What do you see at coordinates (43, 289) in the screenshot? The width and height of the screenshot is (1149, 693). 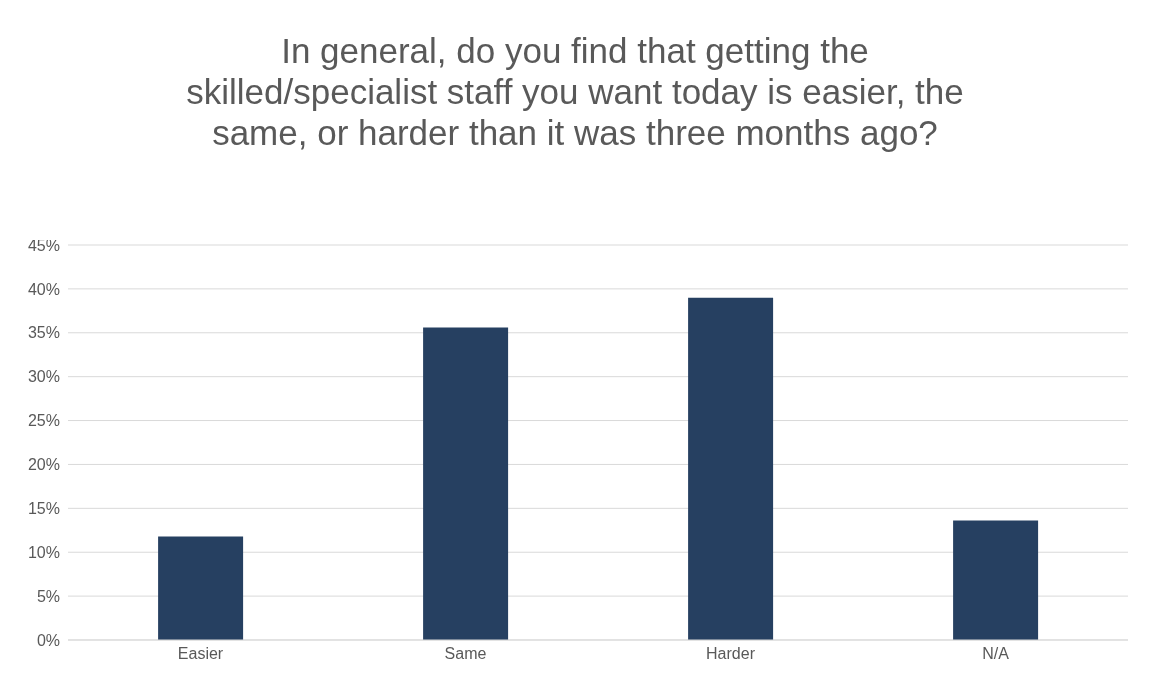 I see `y-tick-label: 40%` at bounding box center [43, 289].